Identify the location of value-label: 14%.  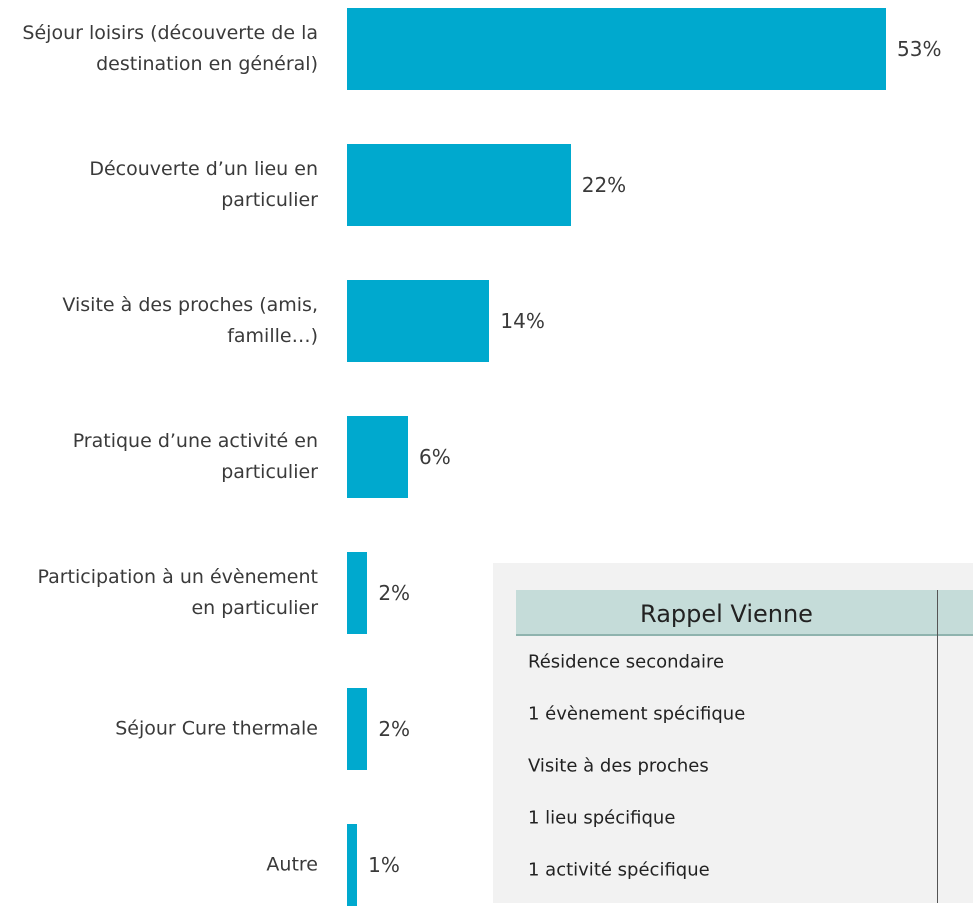
(522, 321).